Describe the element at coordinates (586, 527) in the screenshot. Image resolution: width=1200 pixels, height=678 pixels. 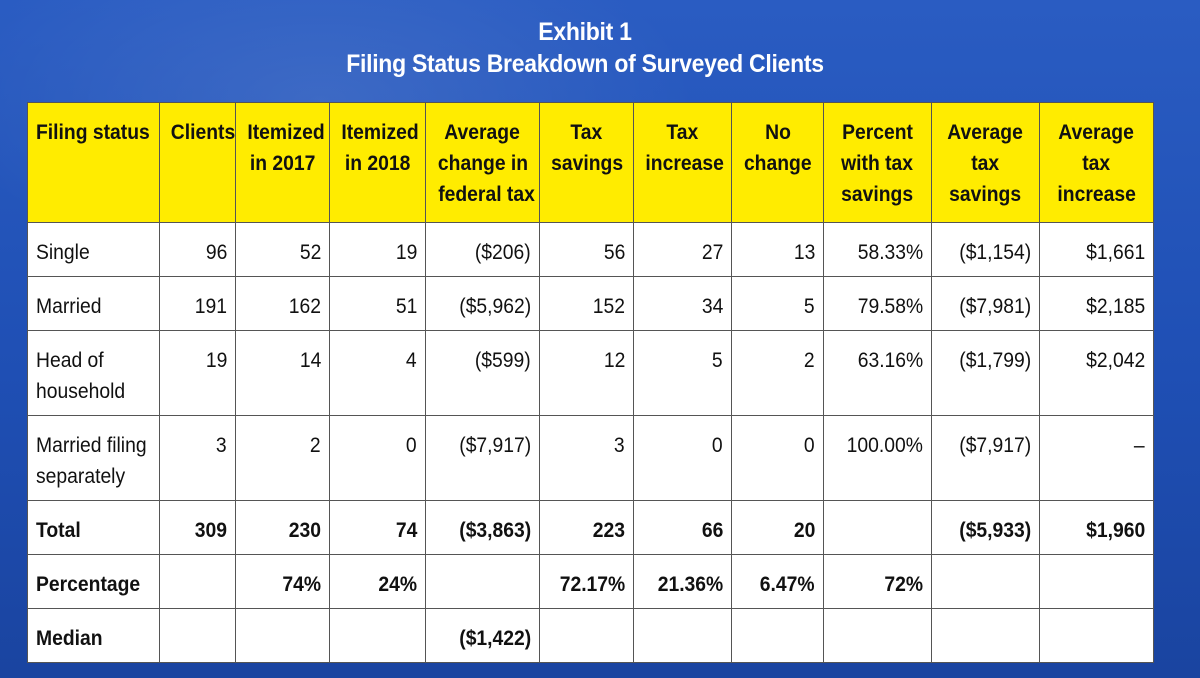
I see `table-cell: 223` at that location.